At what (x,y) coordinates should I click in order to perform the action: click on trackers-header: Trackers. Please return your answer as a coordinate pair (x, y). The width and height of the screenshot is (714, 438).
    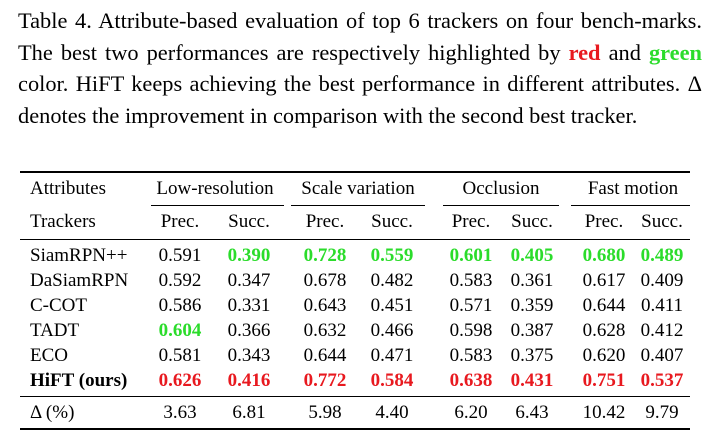
    Looking at the image, I should click on (63, 221).